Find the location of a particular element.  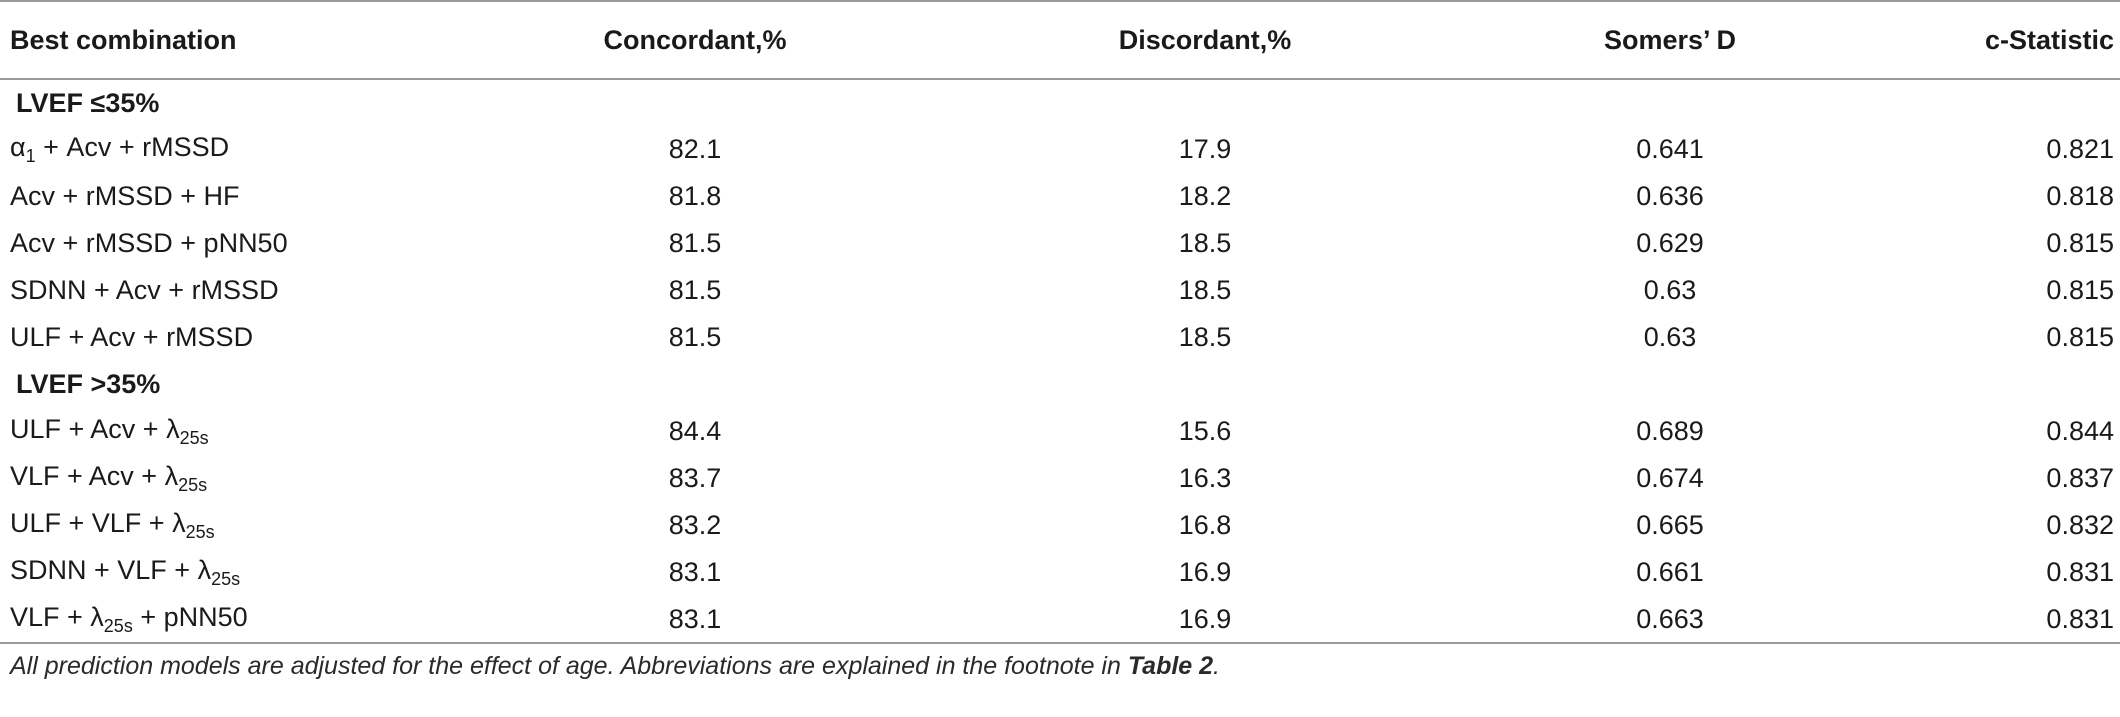

table-row: ULF + Acv + λ25s 84.4 15.6 0.689 0.844 is located at coordinates (1060, 431).